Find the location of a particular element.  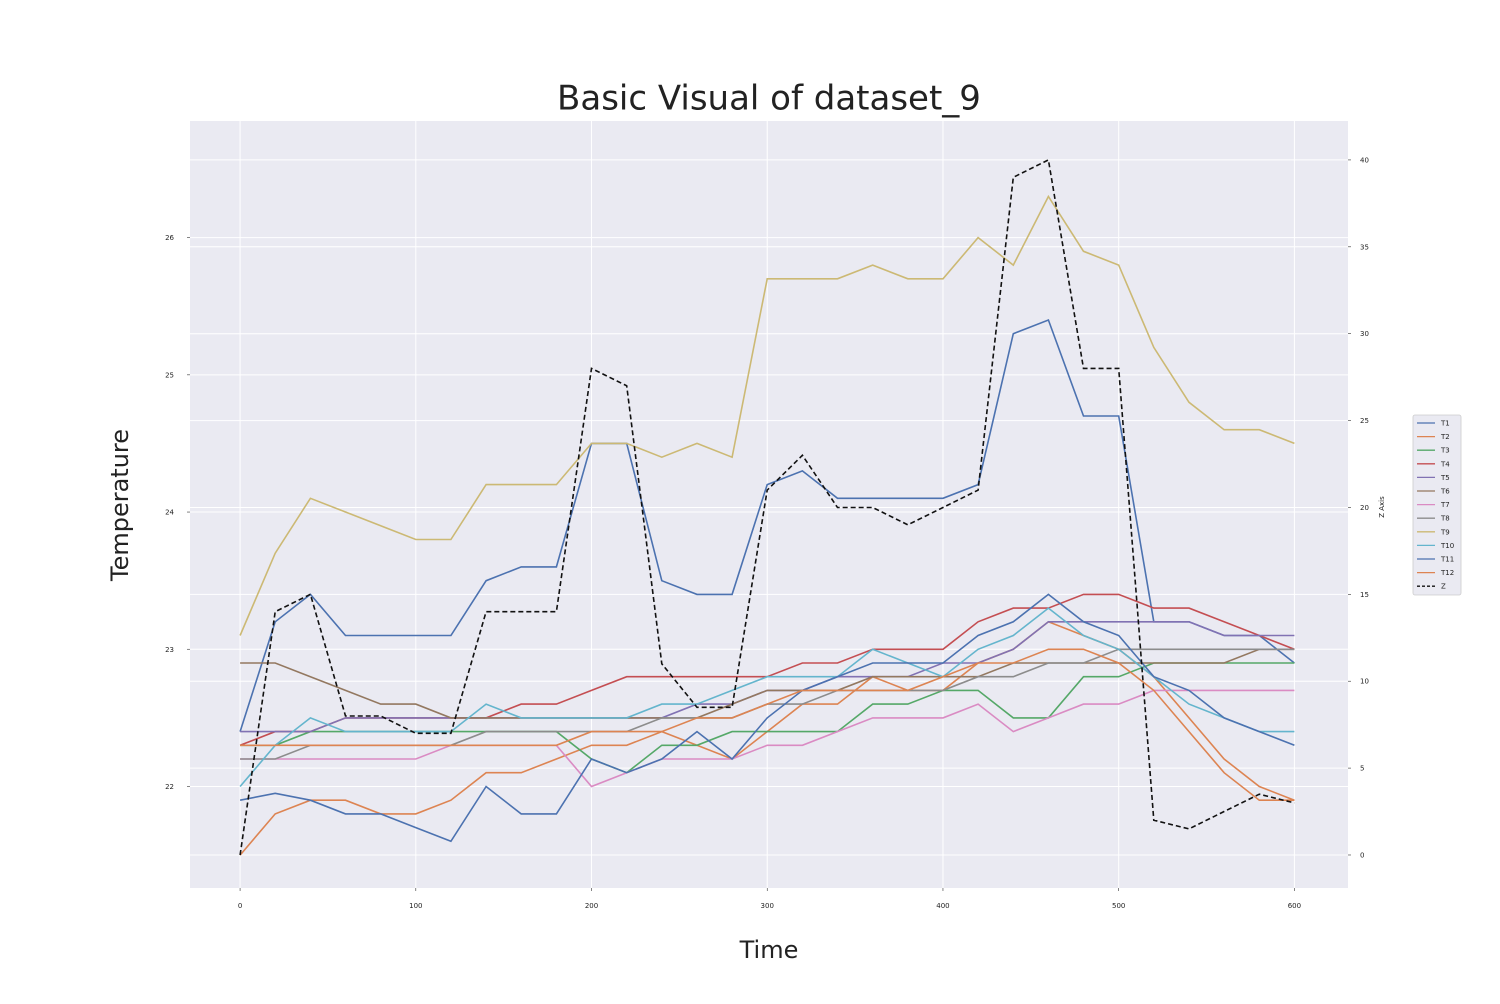

y2-tick-label: 20 is located at coordinates (1364, 508).